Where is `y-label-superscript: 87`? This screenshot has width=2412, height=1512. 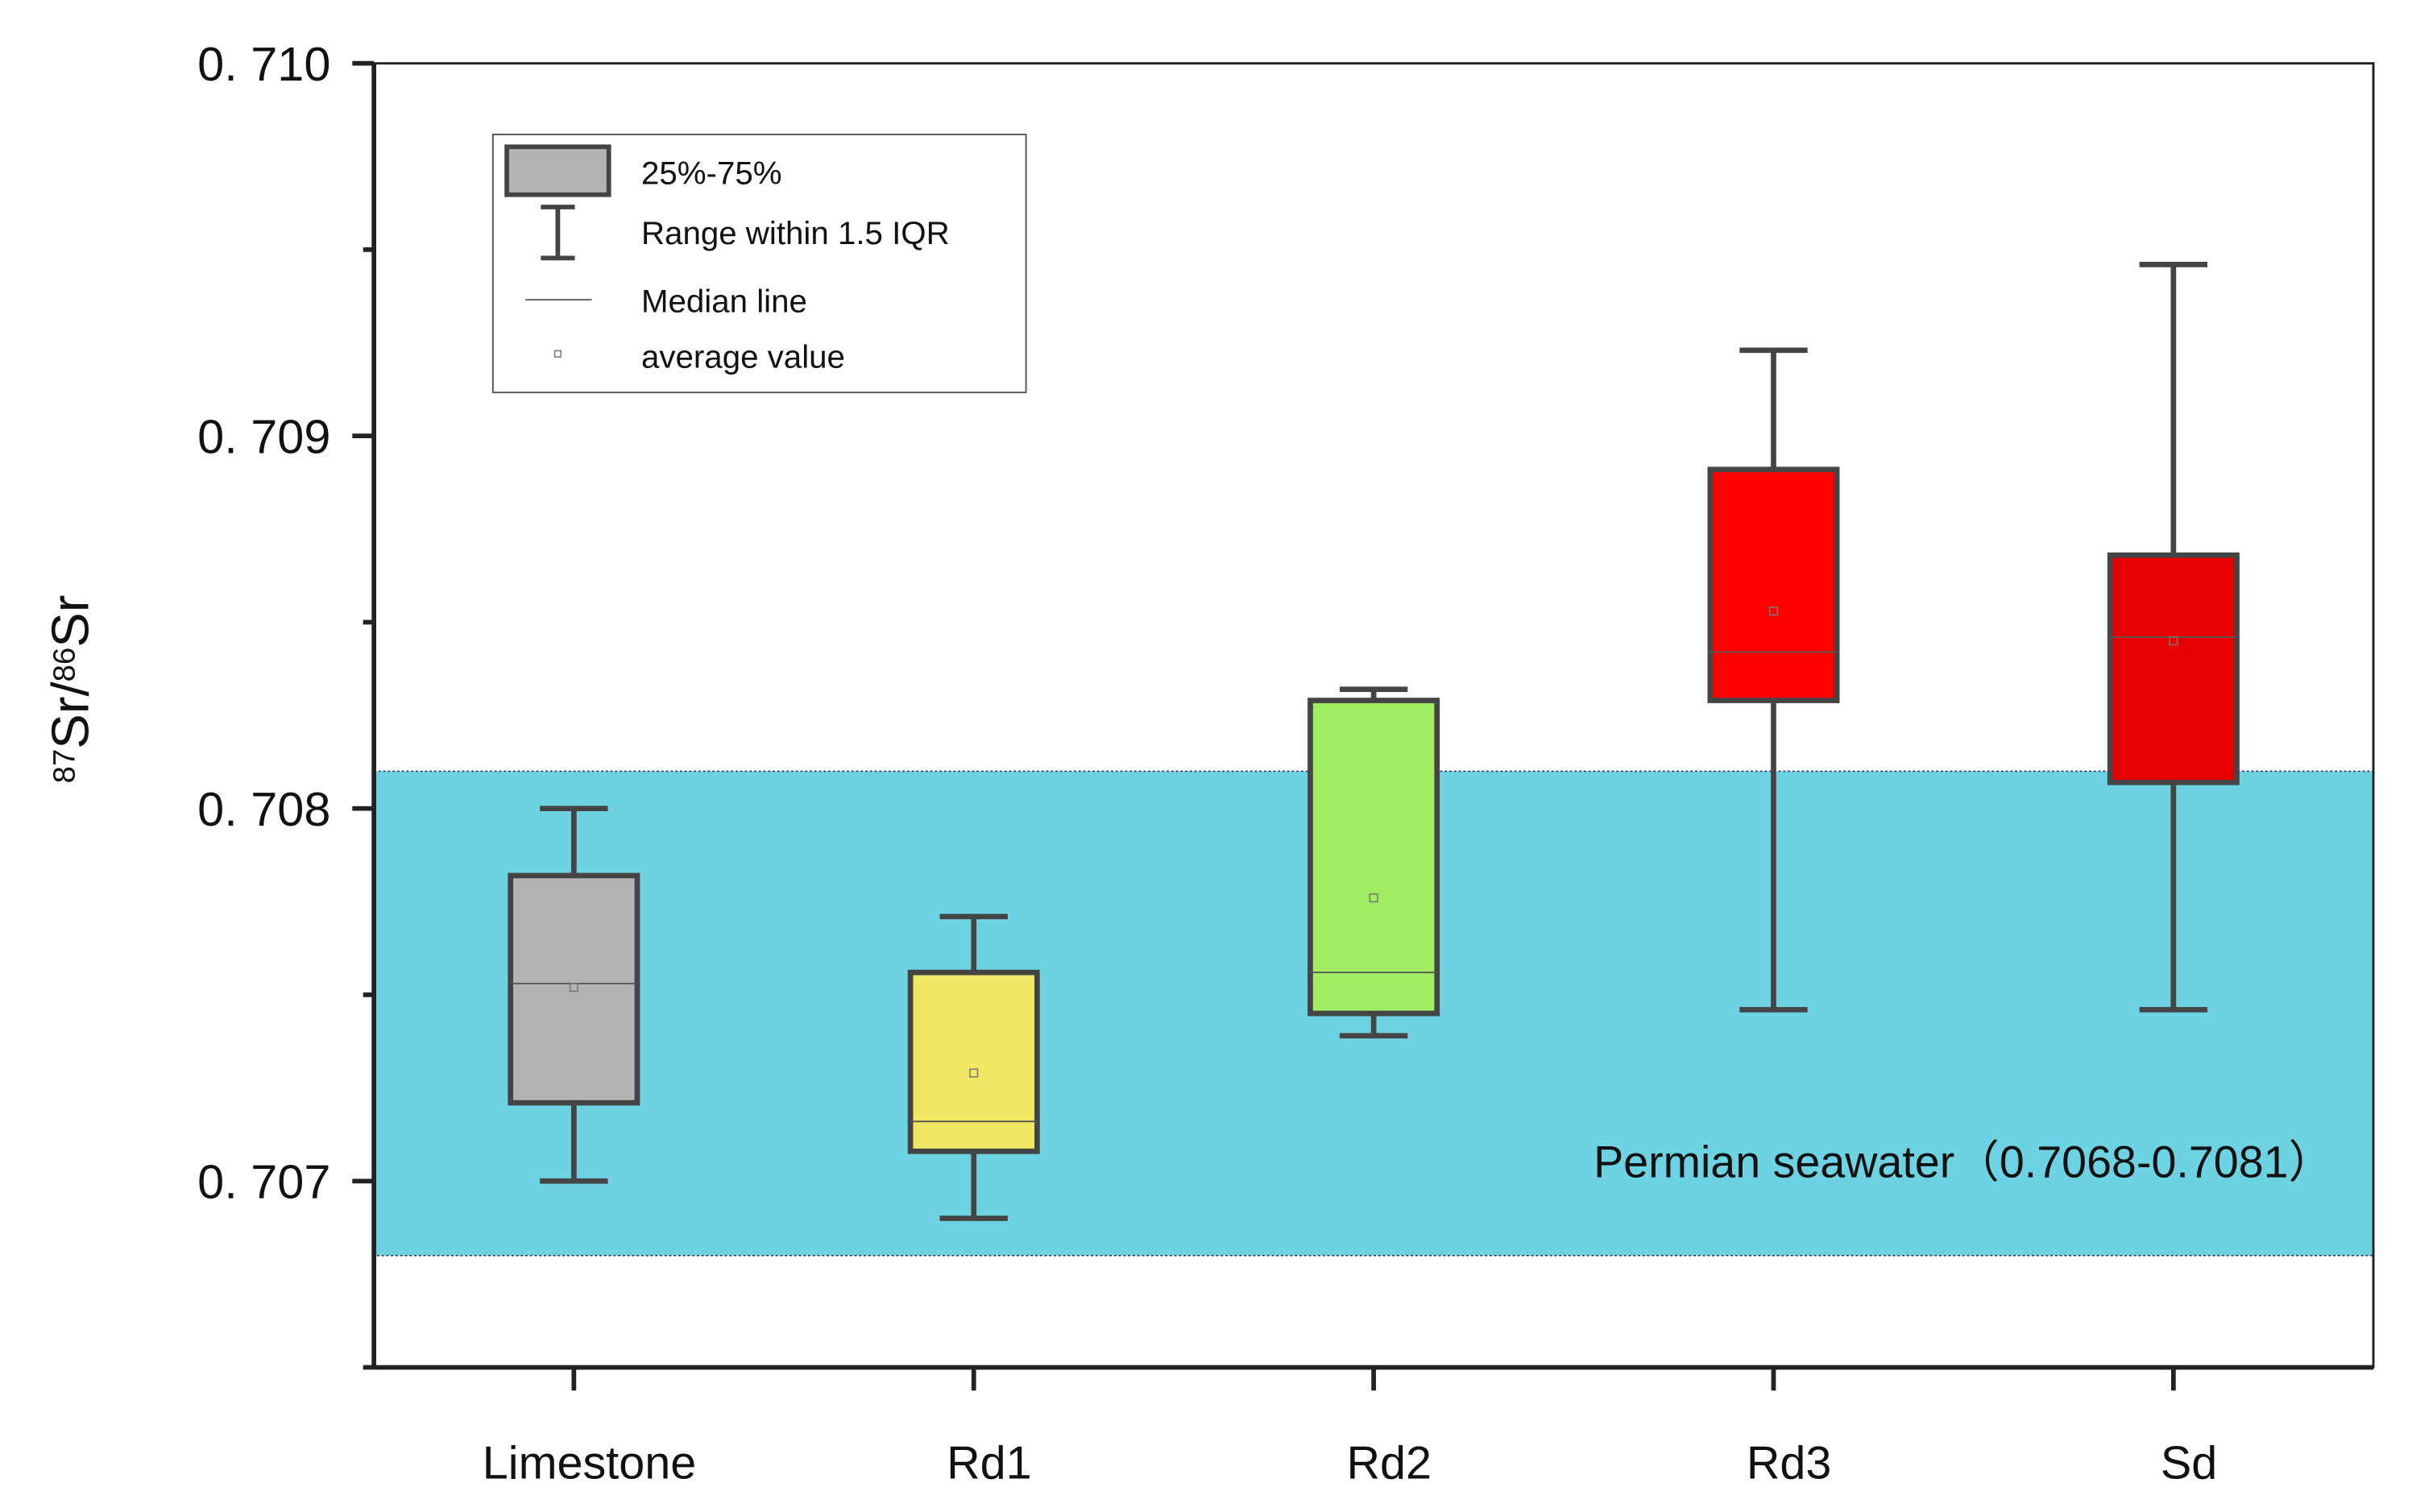
y-label-superscript: 87 is located at coordinates (64, 767).